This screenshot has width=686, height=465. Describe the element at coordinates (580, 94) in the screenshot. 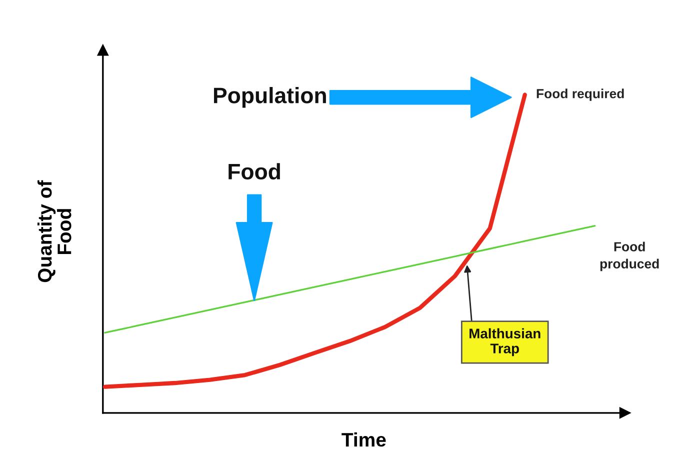

I see `series-label: Food required` at that location.